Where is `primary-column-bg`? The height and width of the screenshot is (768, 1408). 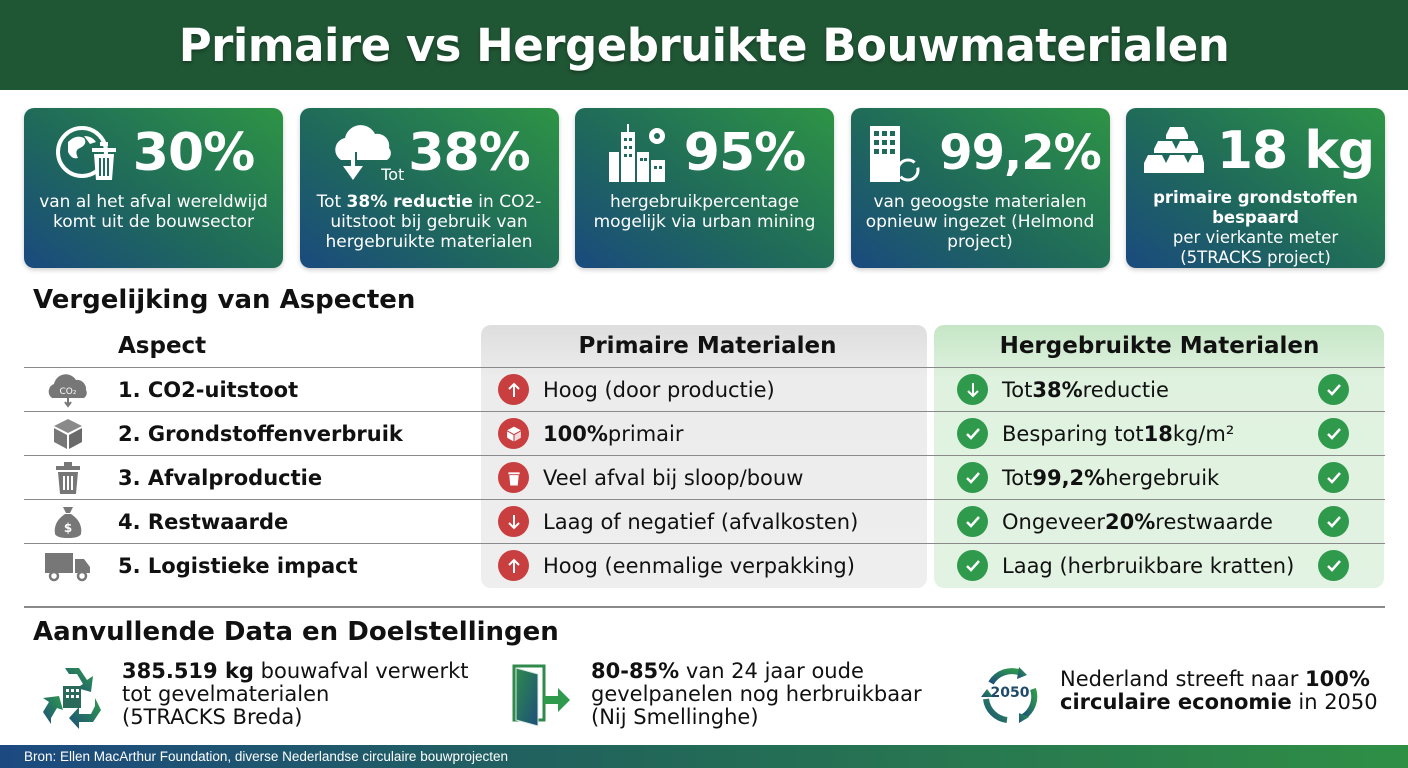
primary-column-bg is located at coordinates (704, 456).